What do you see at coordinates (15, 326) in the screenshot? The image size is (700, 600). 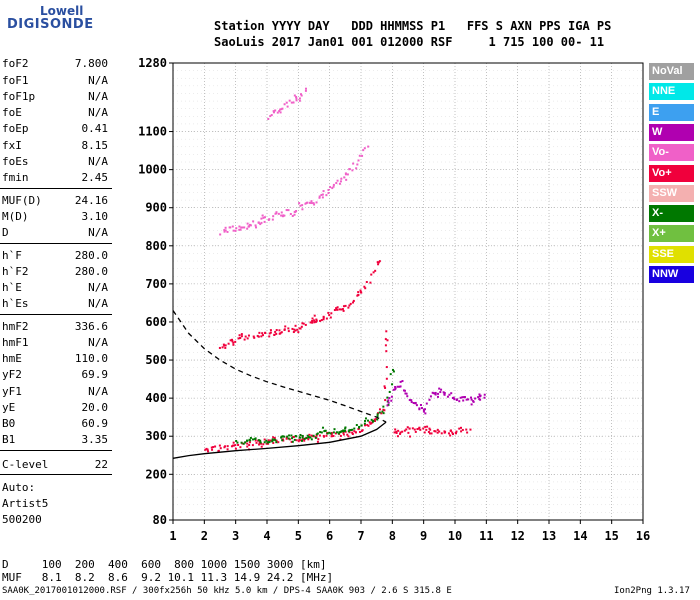 I see `param-name: hmF2` at bounding box center [15, 326].